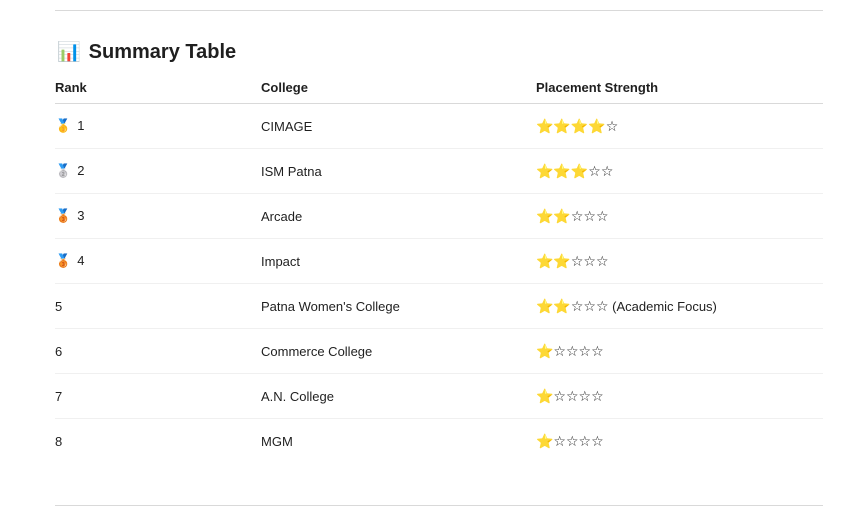 This screenshot has width=852, height=520. I want to click on rank-cell: 5, so click(158, 306).